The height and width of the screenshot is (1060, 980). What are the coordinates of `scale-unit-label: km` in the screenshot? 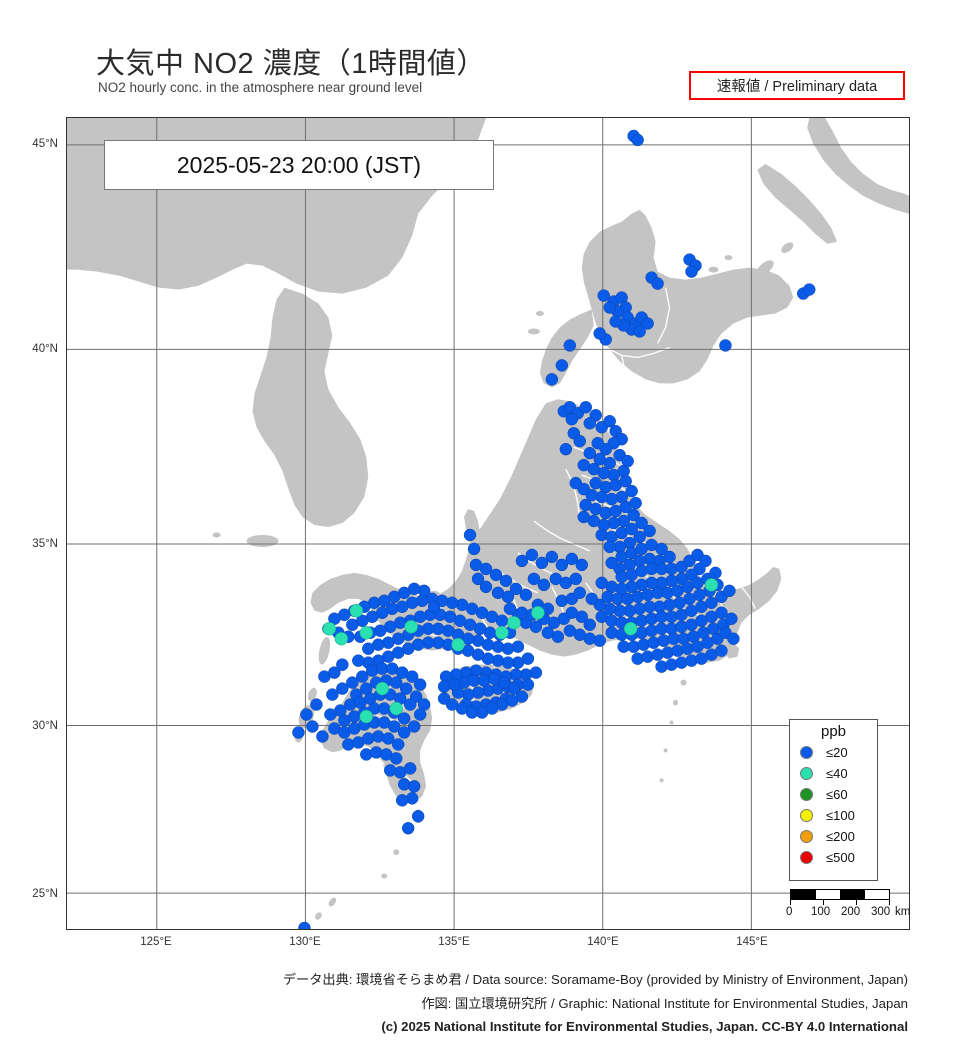 It's located at (903, 912).